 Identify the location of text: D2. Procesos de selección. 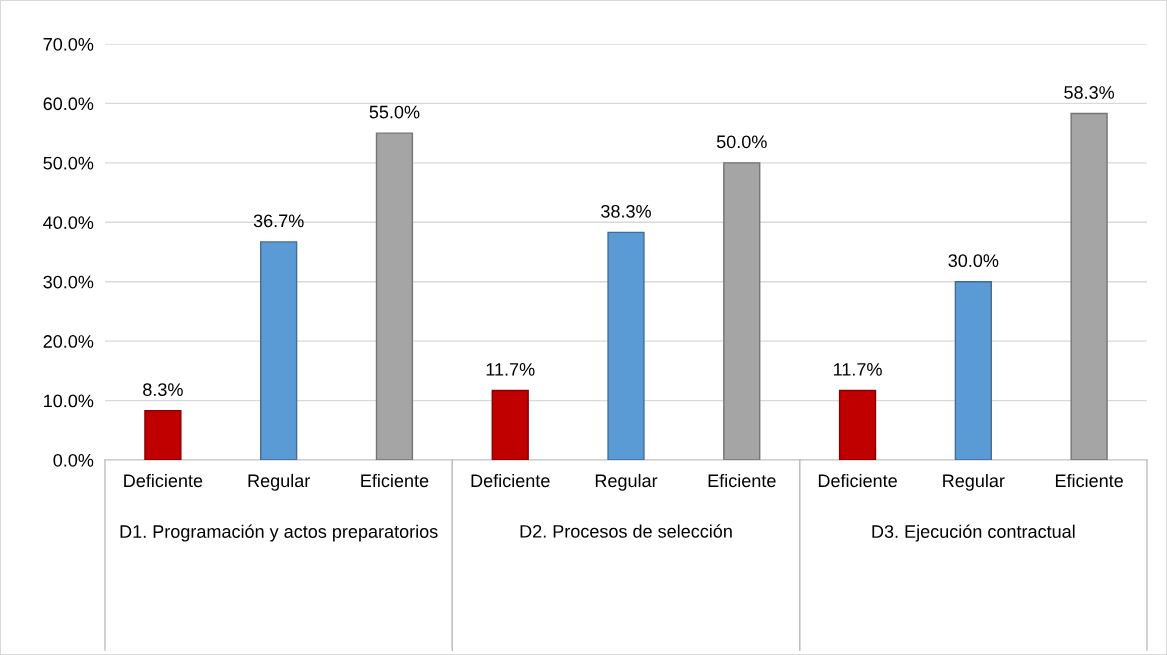
(626, 531).